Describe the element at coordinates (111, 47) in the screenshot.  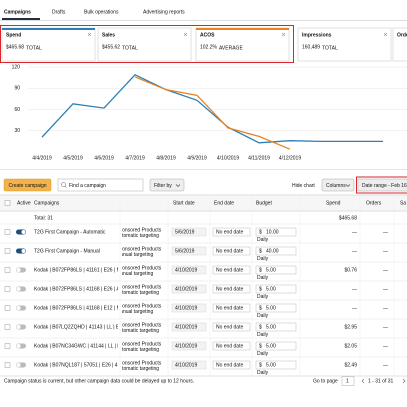
I see `metric-value: $455.62` at that location.